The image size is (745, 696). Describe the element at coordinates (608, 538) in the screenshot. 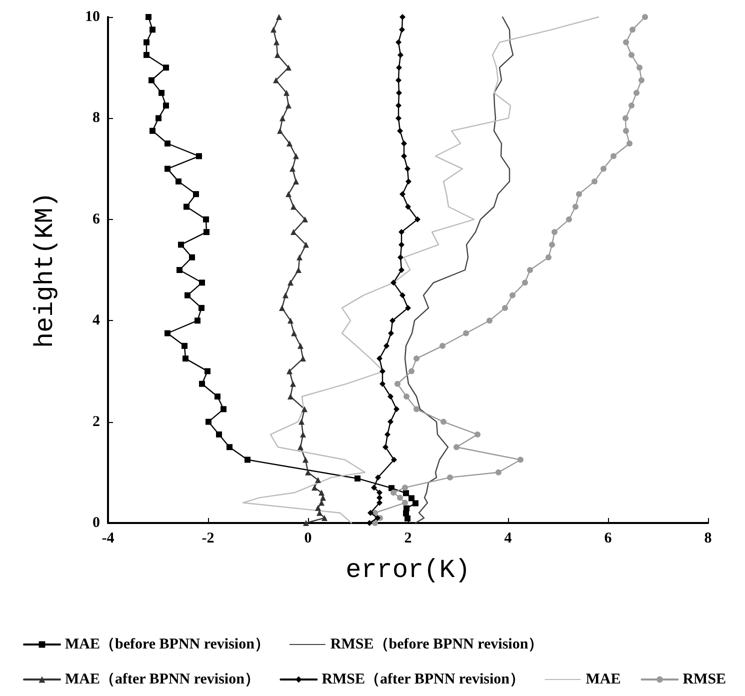

I see `x-tick-label: 6` at that location.